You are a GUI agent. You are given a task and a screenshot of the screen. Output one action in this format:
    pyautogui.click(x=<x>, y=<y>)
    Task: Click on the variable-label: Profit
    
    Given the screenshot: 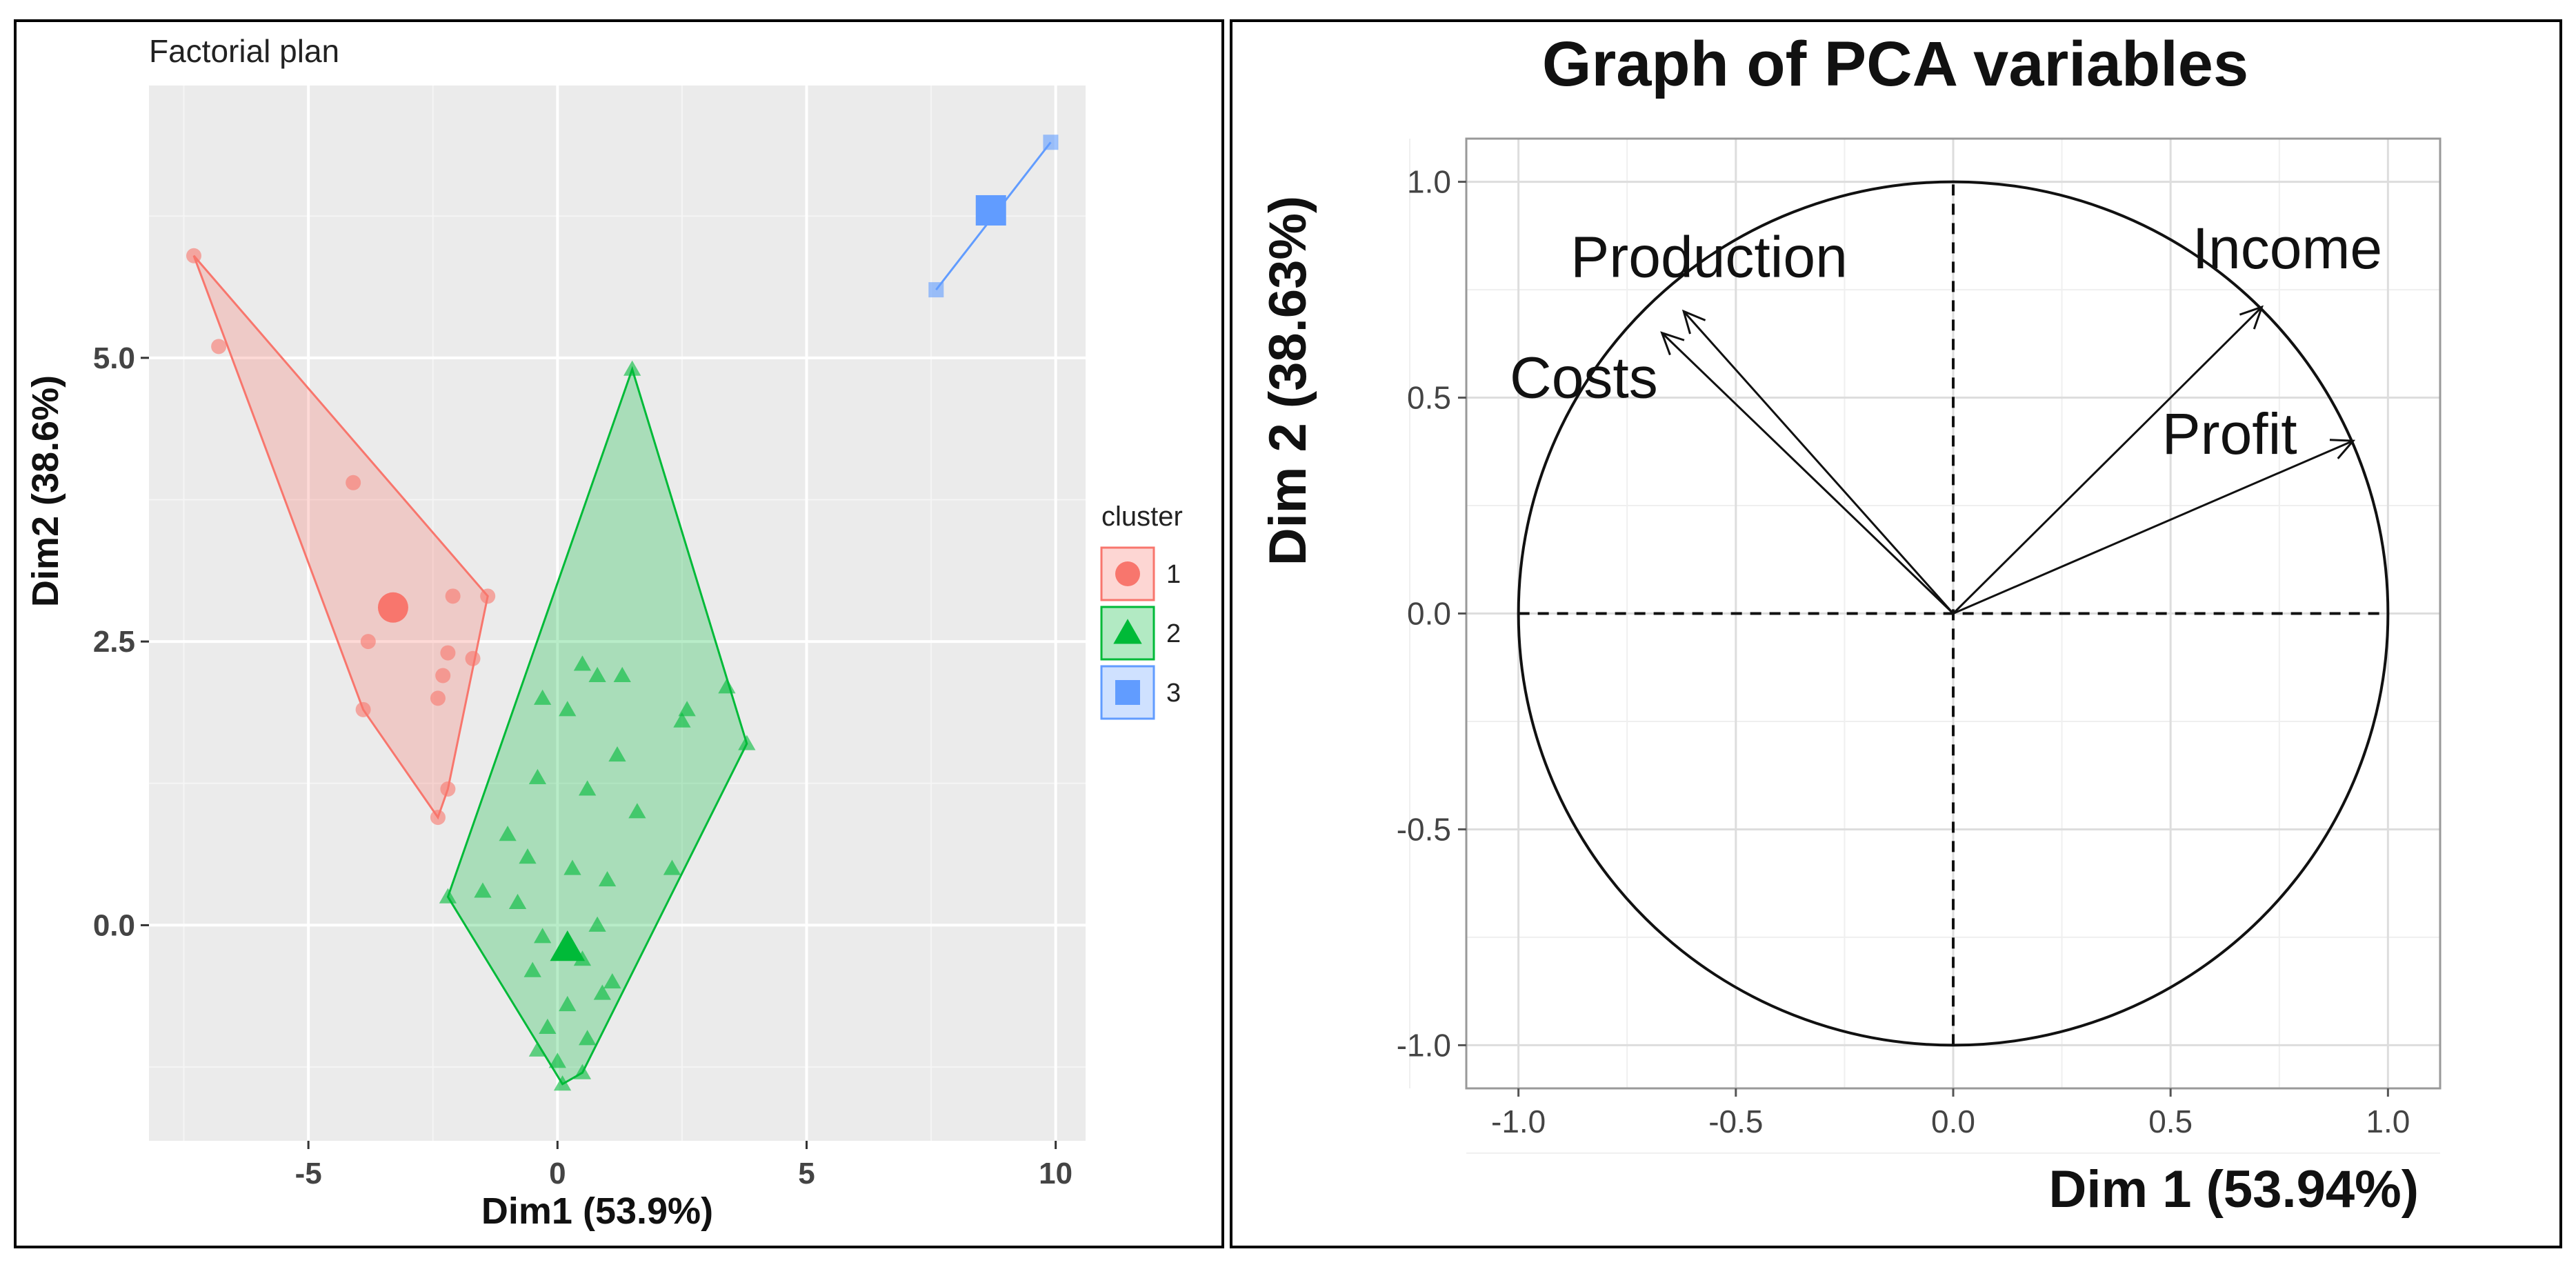 What is the action you would take?
    pyautogui.click(x=2229, y=433)
    